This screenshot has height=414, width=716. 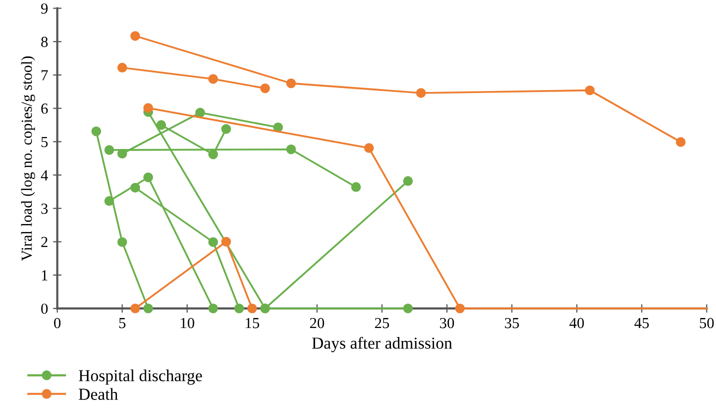 I want to click on x-tick-label: 10, so click(x=187, y=323).